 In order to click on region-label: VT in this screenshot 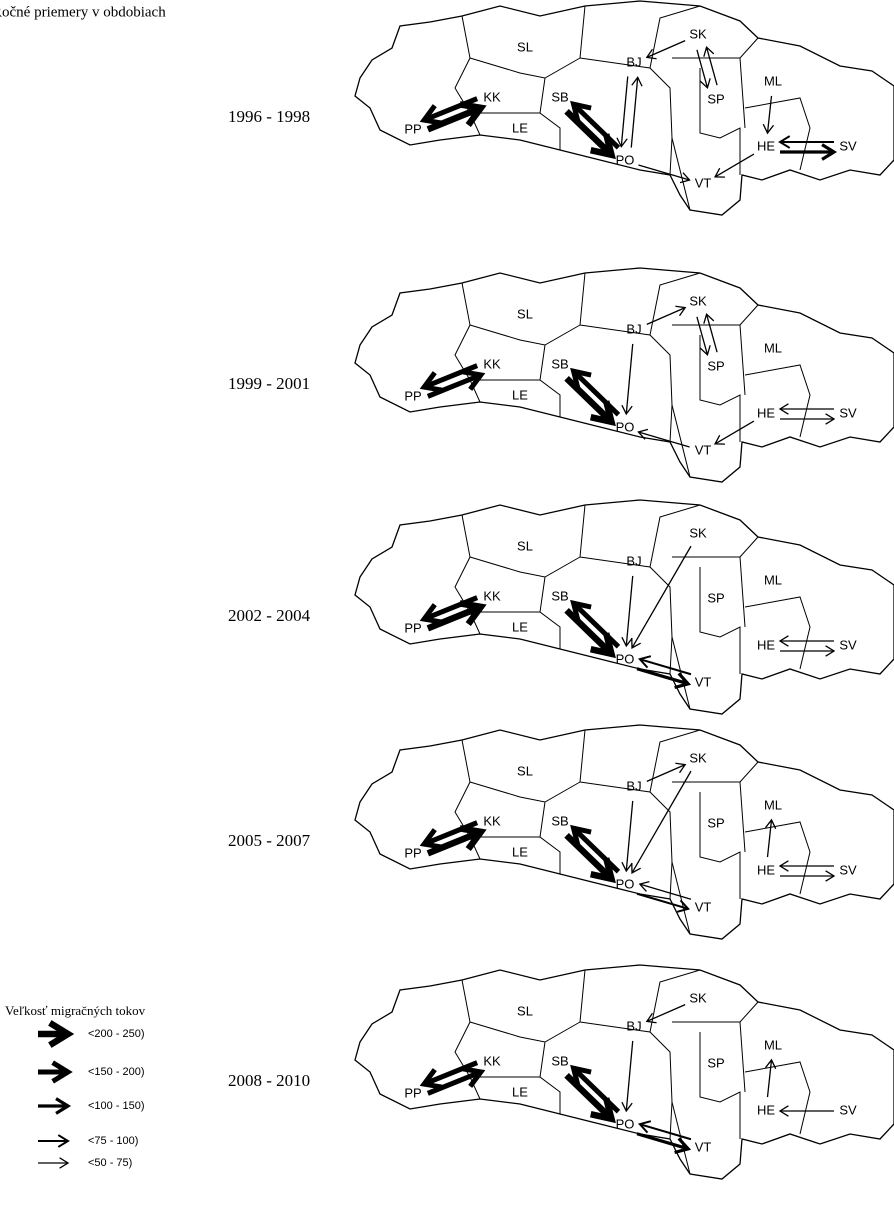, I will do `click(703, 681)`.